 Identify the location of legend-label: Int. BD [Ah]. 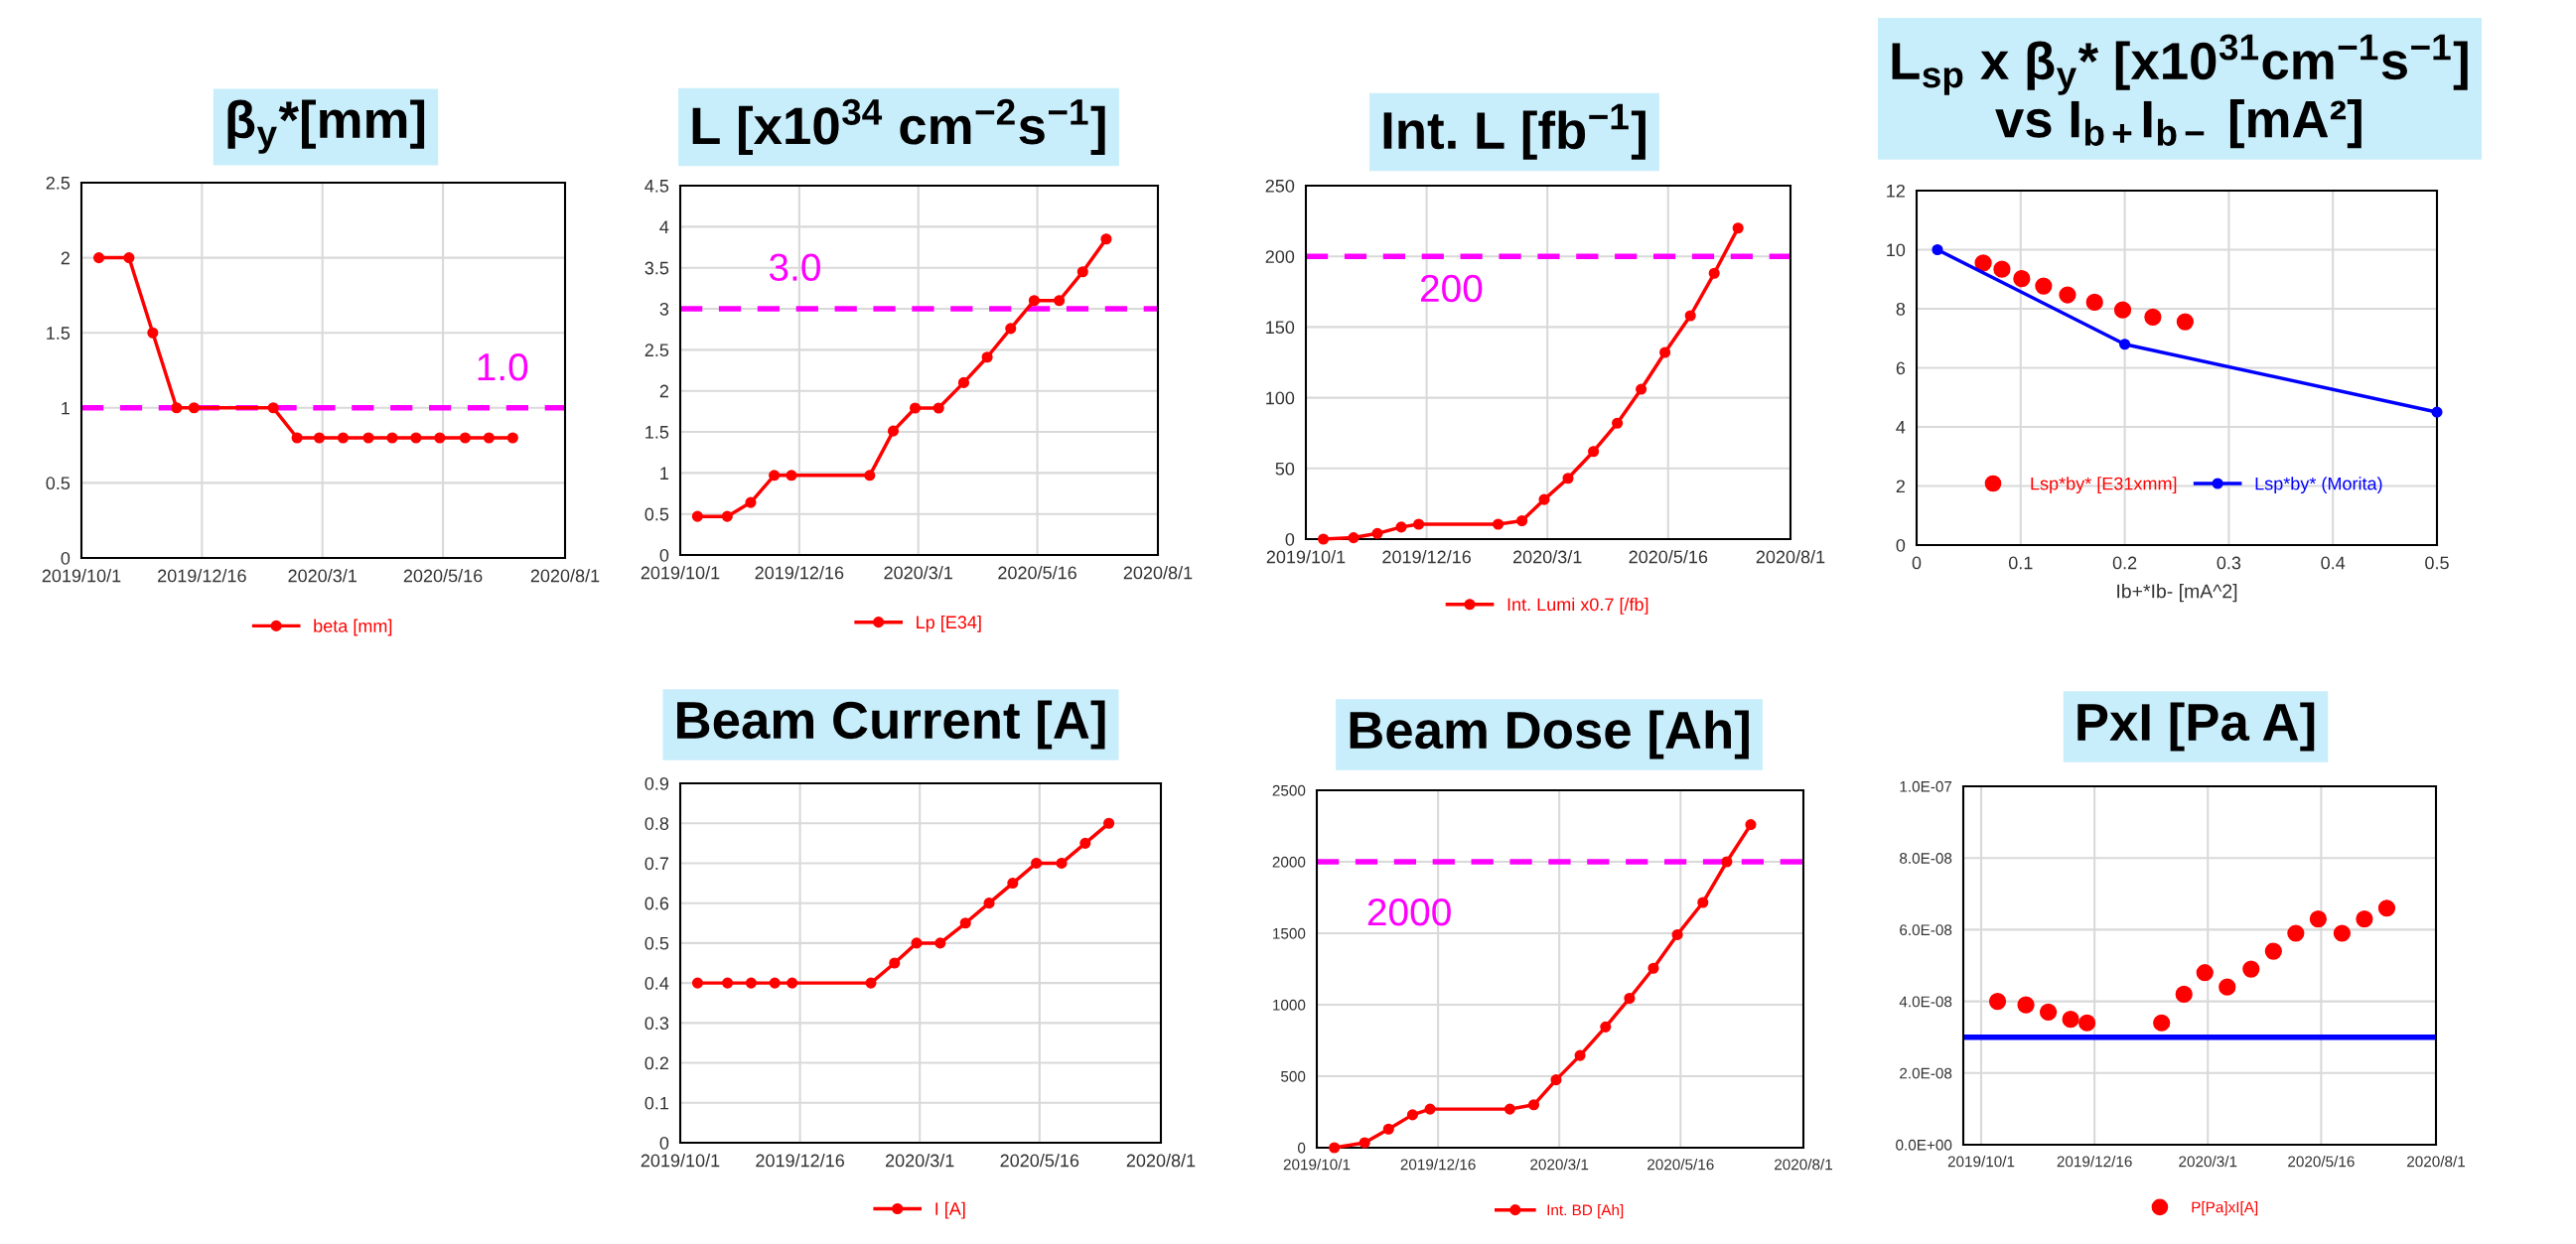
(1585, 1211).